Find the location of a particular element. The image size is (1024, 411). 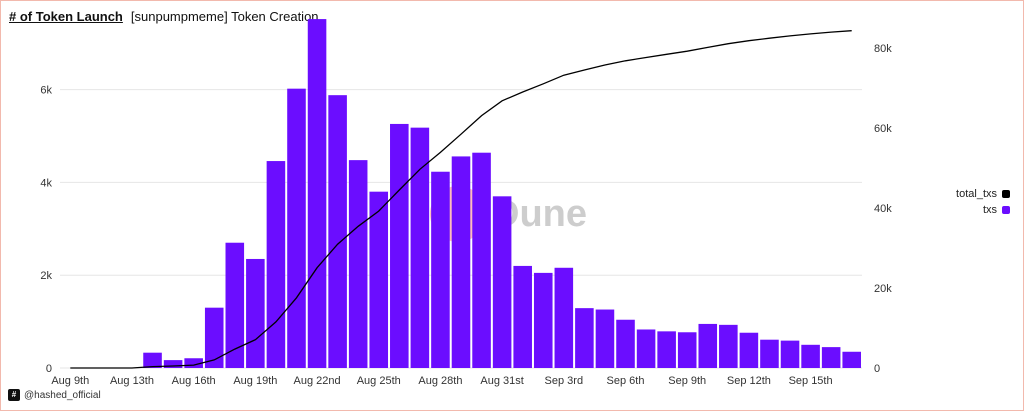

y2-tick-label: 0 is located at coordinates (877, 369).